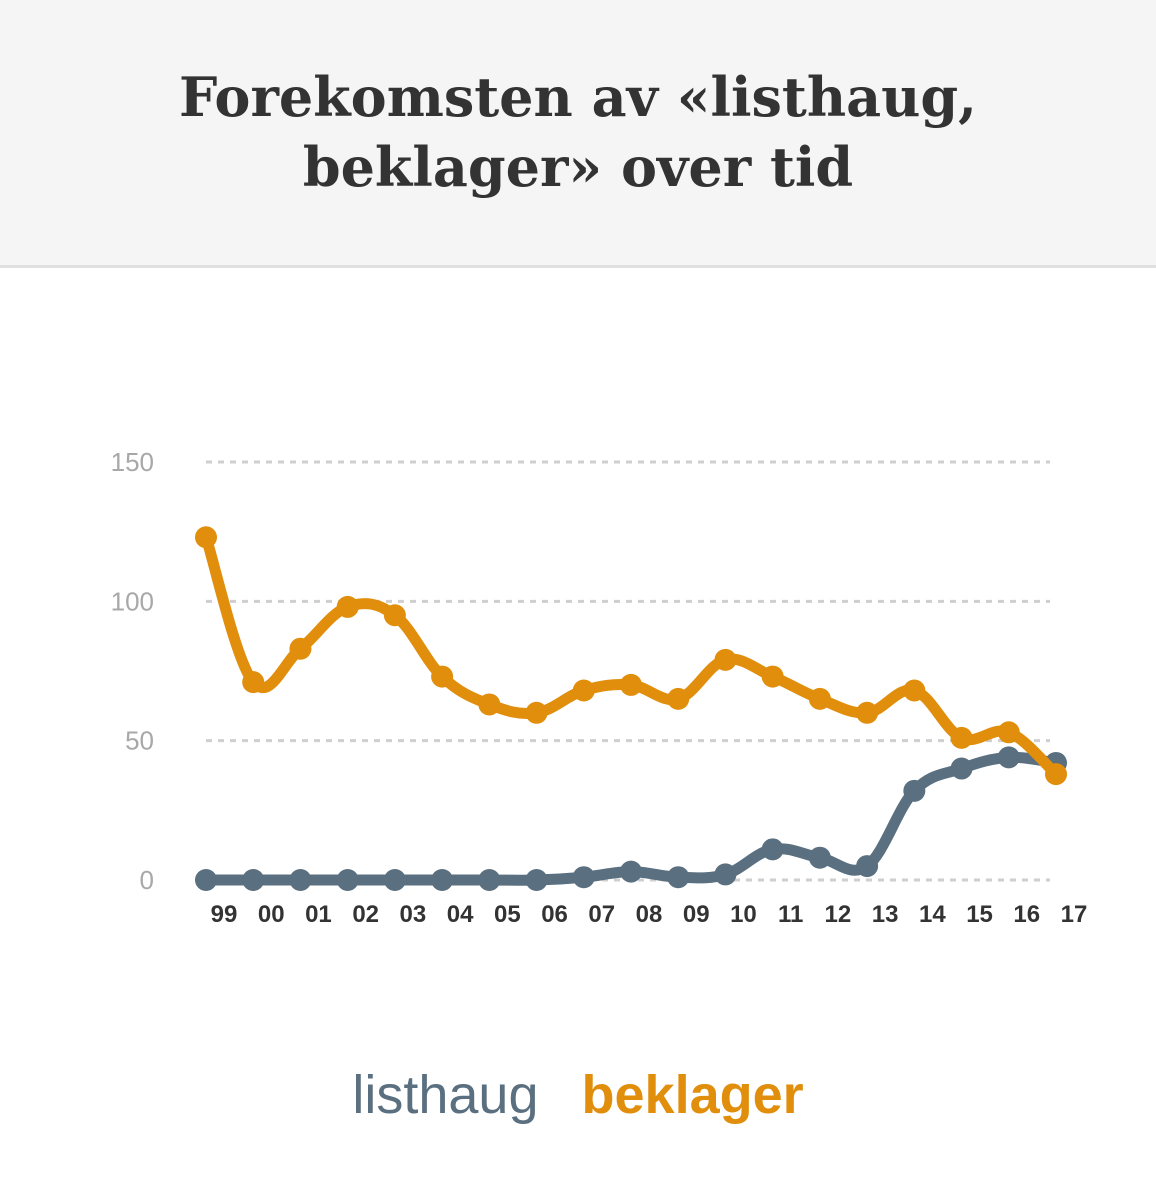  I want to click on x-tick-label: 03, so click(413, 914).